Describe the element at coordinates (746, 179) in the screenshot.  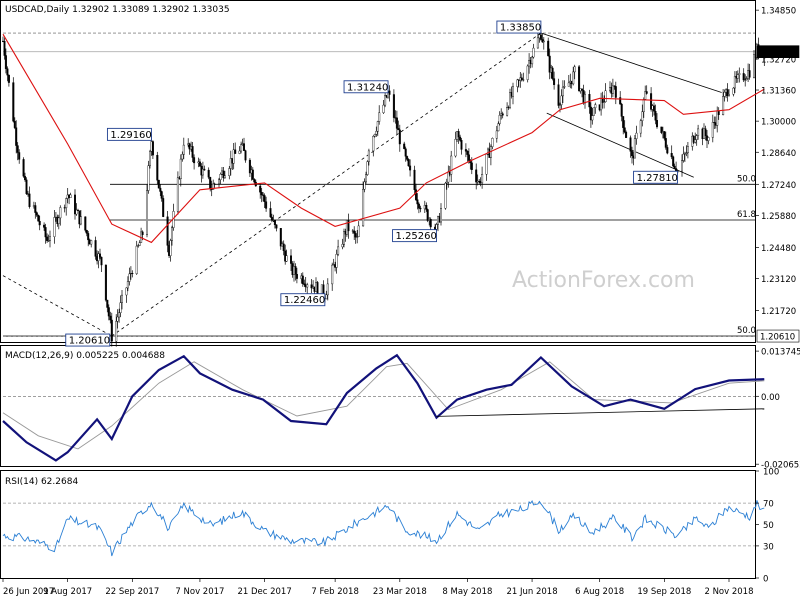
I see `fib-level-label: 50.0` at that location.